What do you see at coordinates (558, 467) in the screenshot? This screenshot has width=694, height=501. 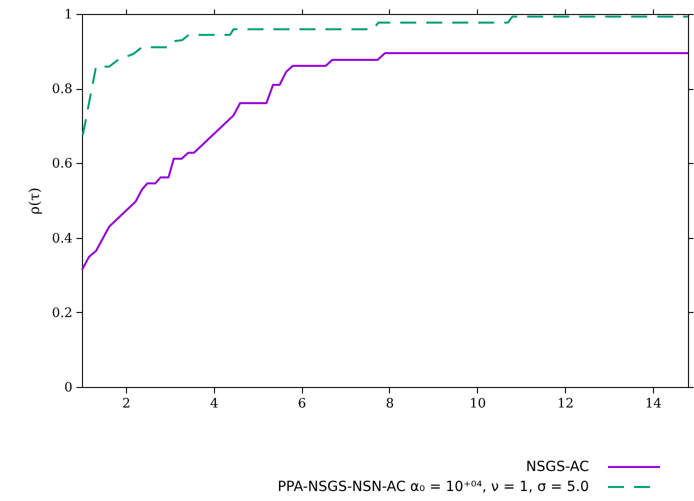 I see `legend-label: NSGS-AC` at bounding box center [558, 467].